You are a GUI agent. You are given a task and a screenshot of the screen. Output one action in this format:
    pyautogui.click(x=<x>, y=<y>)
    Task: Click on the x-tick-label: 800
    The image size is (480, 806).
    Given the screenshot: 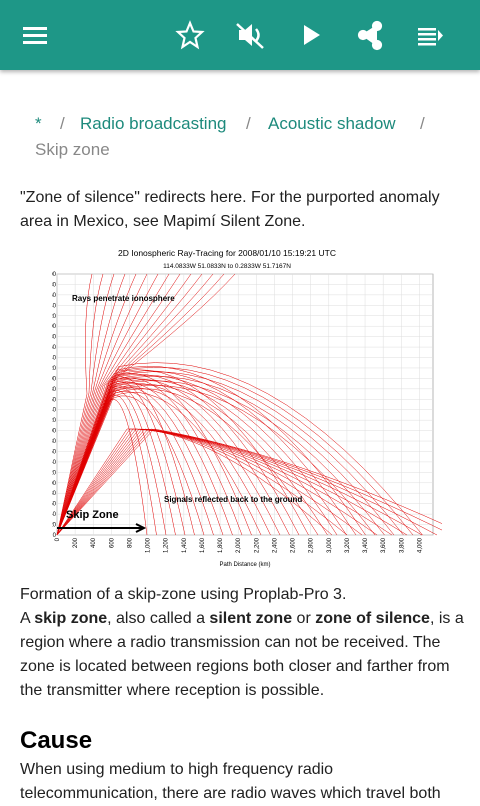 What is the action you would take?
    pyautogui.click(x=130, y=542)
    